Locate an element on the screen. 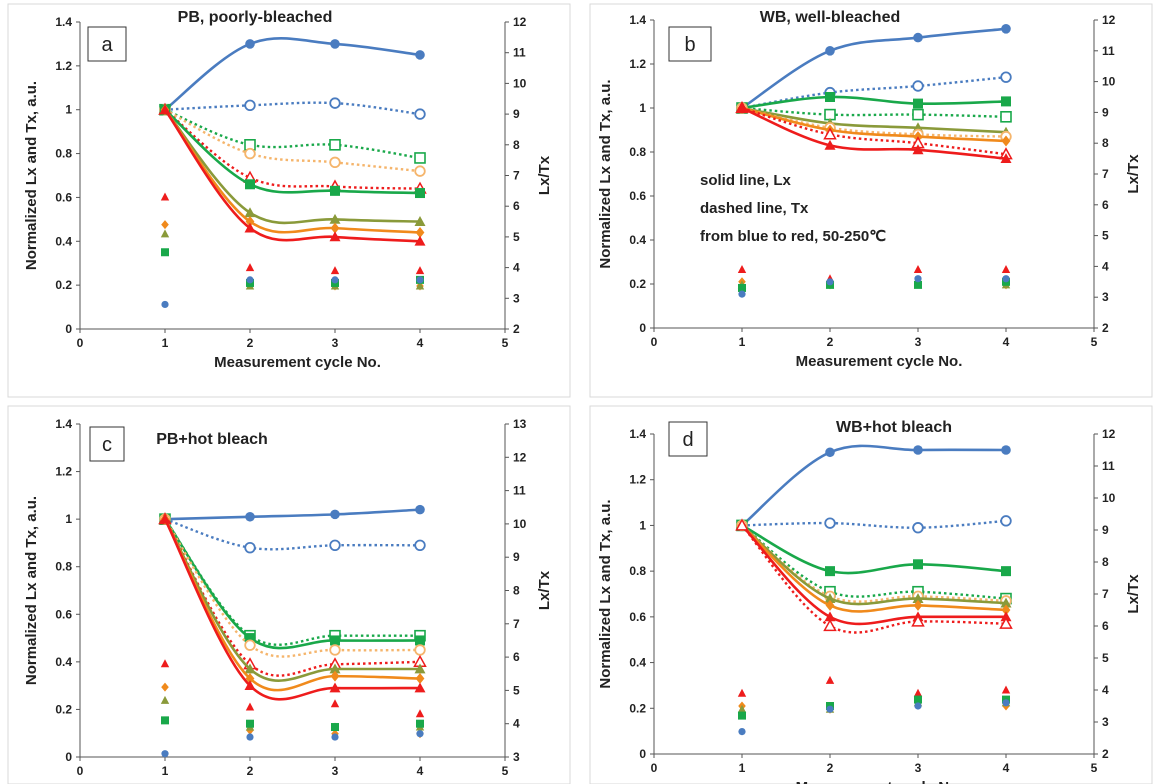 The width and height of the screenshot is (1159, 784). y2-tick-label: 4 is located at coordinates (1105, 266).